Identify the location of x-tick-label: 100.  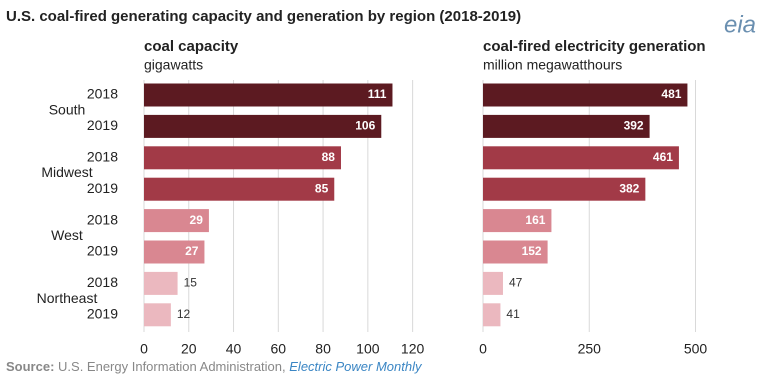
(368, 349).